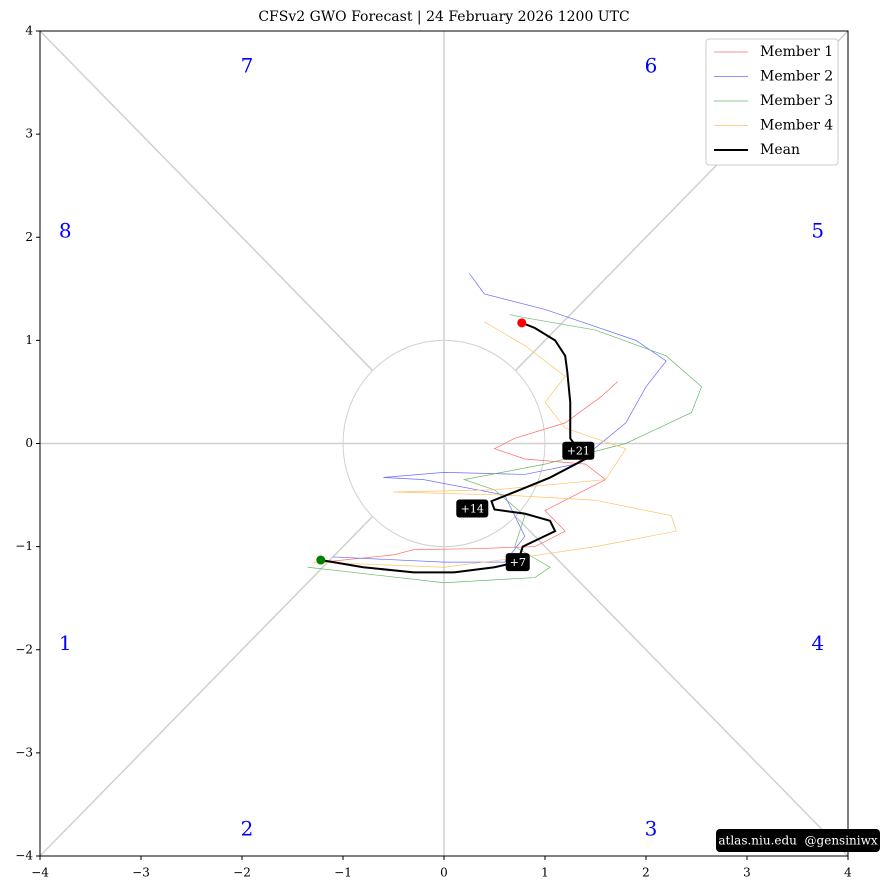 Image resolution: width=881 pixels, height=890 pixels. I want to click on x-tick-label: 0, so click(444, 873).